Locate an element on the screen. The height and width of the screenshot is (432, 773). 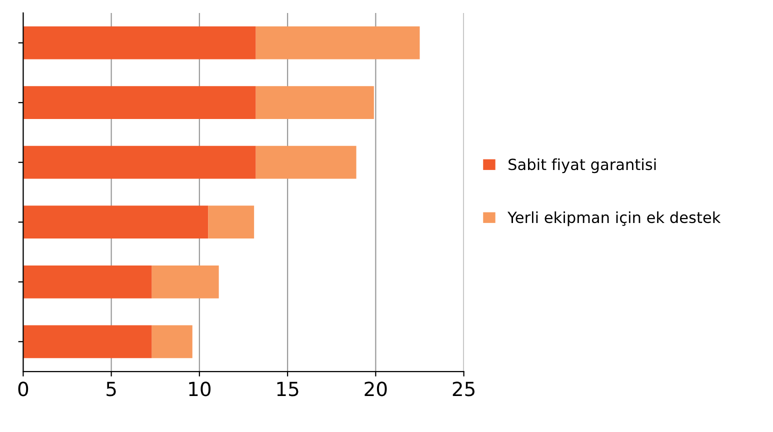
x-tick-label: 15 is located at coordinates (287, 389).